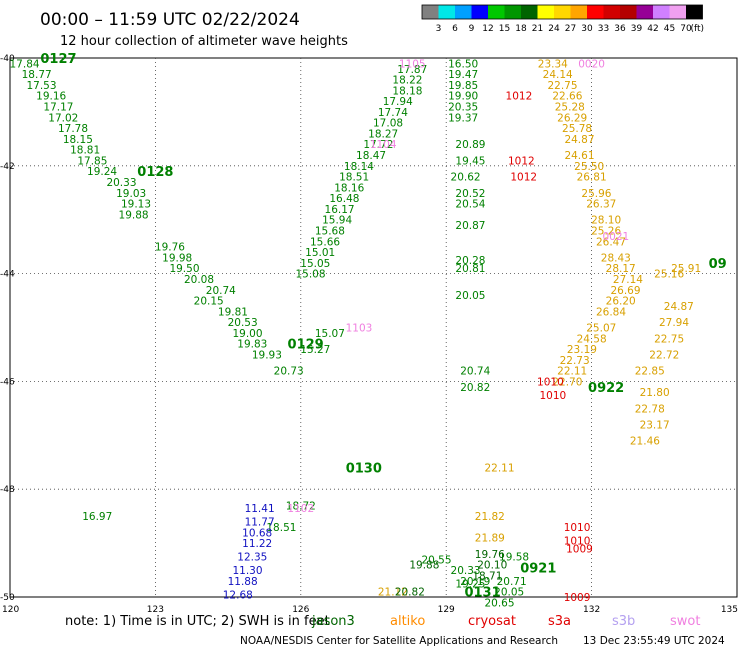  Describe the element at coordinates (393, 113) in the screenshot. I see `data-point-label: 17.74` at that location.